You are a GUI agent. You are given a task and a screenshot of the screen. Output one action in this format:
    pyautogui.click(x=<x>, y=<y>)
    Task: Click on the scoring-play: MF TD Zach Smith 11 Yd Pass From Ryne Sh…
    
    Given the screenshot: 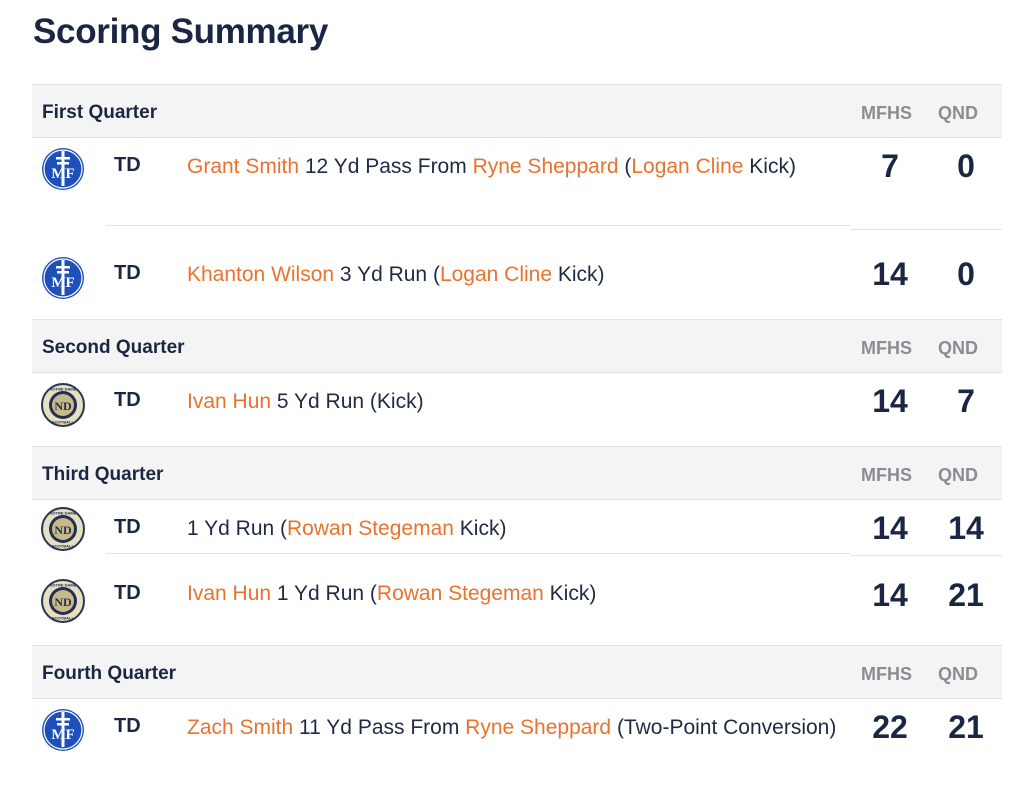 What is the action you would take?
    pyautogui.click(x=517, y=743)
    